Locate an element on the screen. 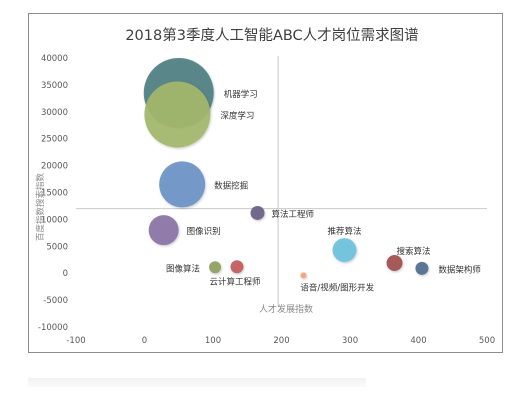 Image resolution: width=530 pixels, height=400 pixels. chart-title: 2018第3季度人工智能ABC人才岗位需求图谱 is located at coordinates (271, 35).